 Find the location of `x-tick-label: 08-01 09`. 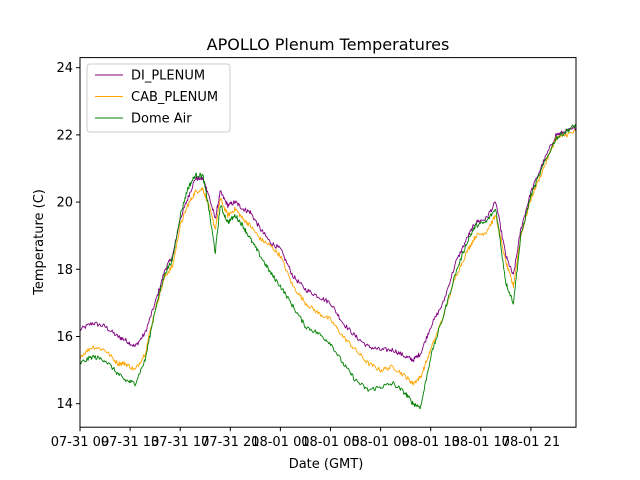

x-tick-label: 08-01 09 is located at coordinates (380, 442).